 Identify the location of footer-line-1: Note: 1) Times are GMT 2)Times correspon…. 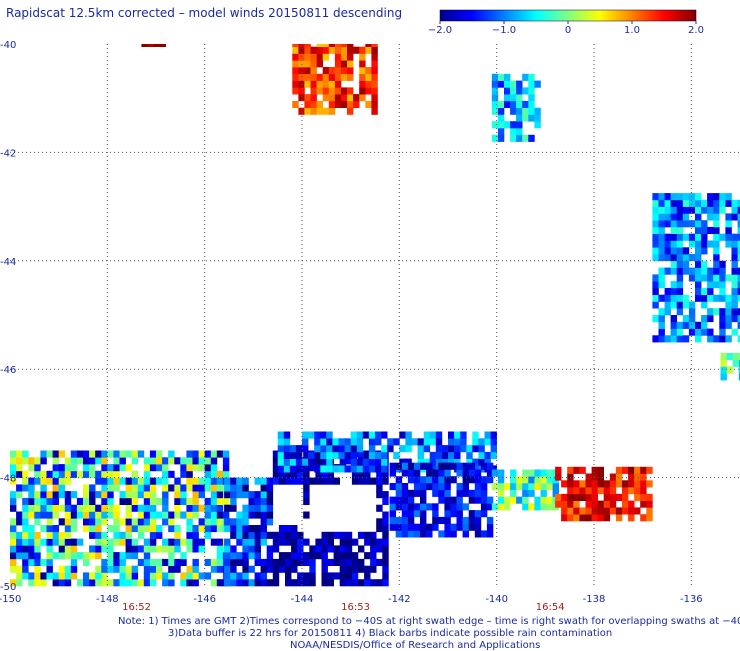
(429, 621).